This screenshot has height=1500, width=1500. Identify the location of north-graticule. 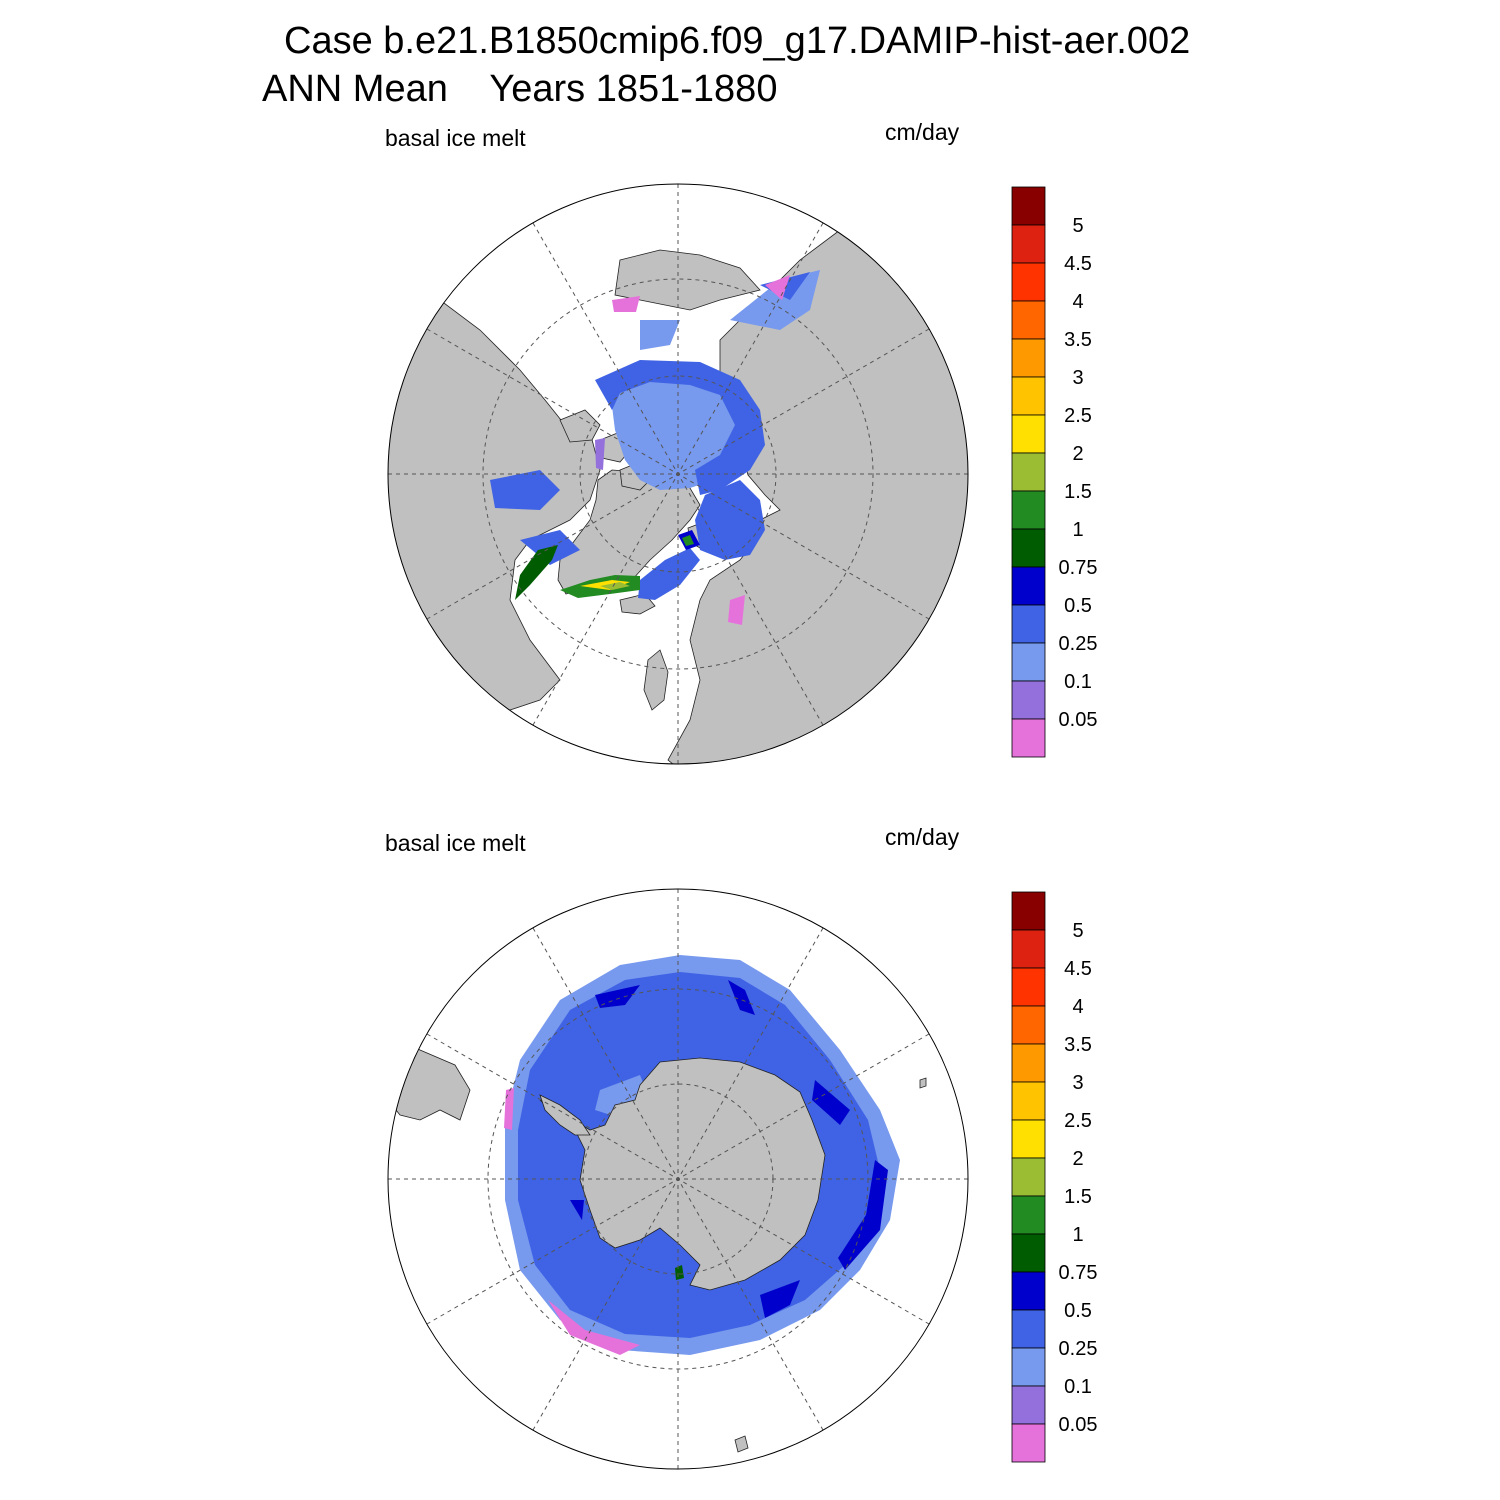
(678, 474).